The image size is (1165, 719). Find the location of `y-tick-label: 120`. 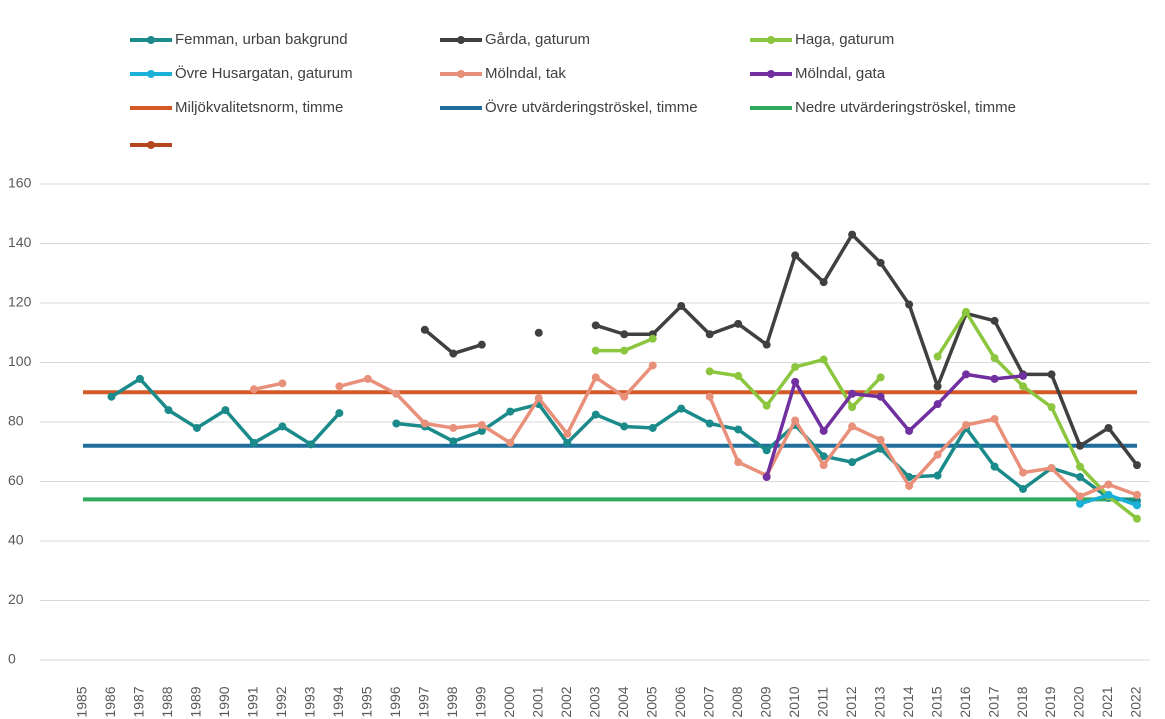

y-tick-label: 120 is located at coordinates (20, 302).